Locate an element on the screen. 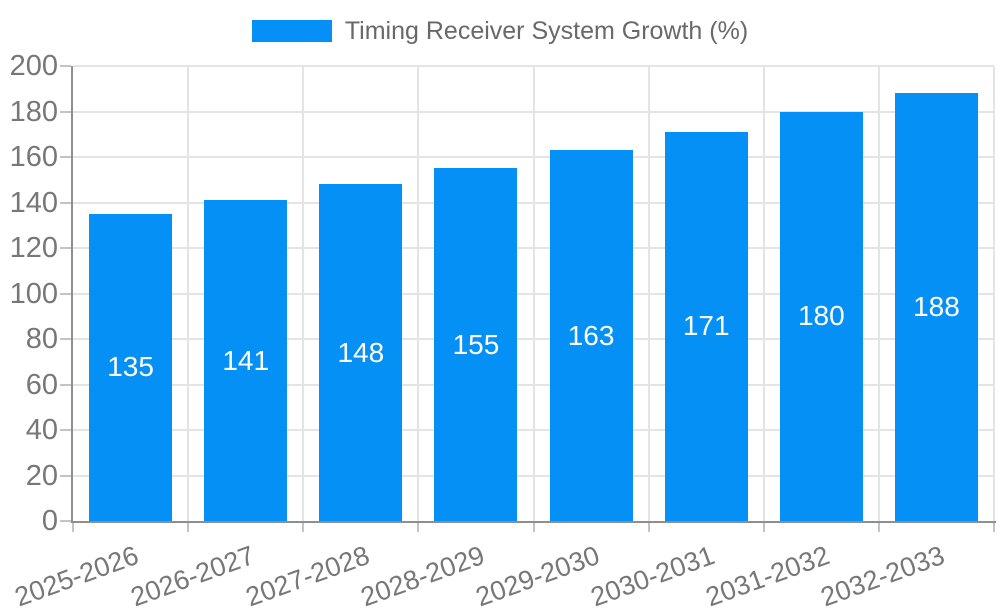 This screenshot has width=1000, height=612. bar: 148 is located at coordinates (361, 352).